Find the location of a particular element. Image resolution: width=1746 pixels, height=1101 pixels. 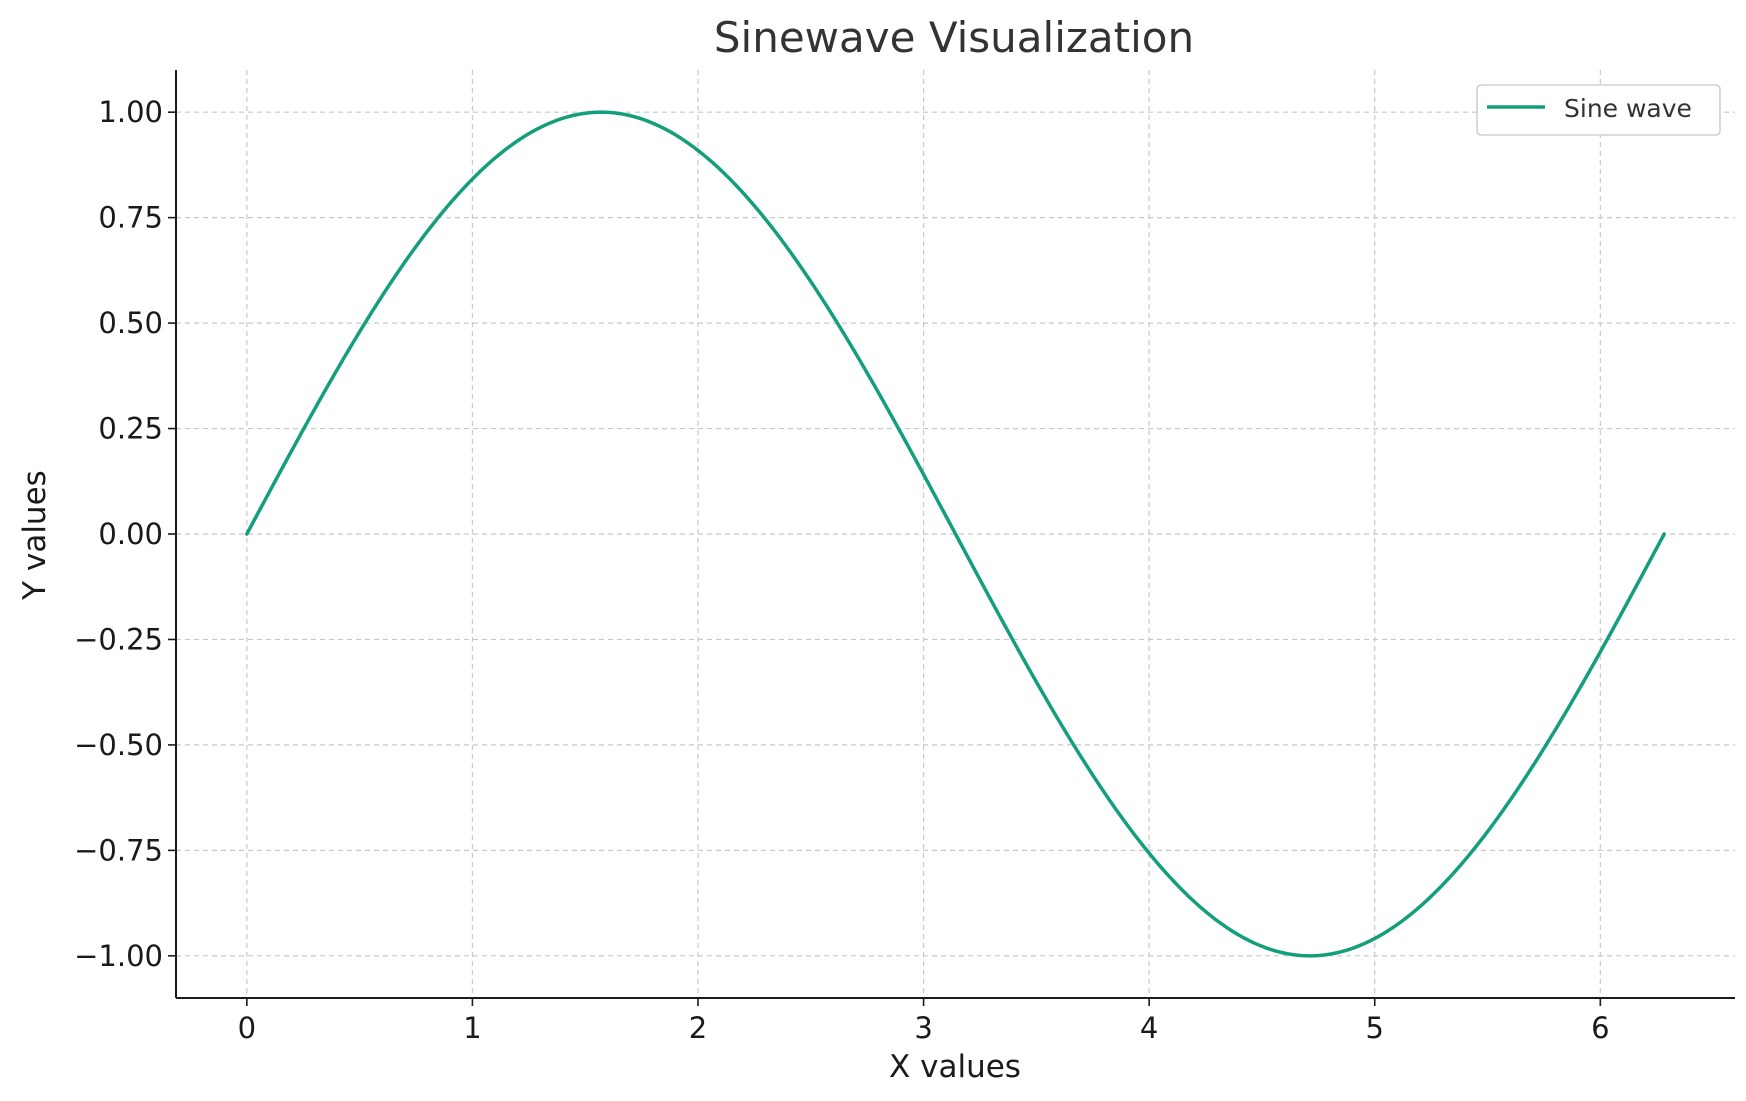

legend: Sine wave is located at coordinates (1598, 110).